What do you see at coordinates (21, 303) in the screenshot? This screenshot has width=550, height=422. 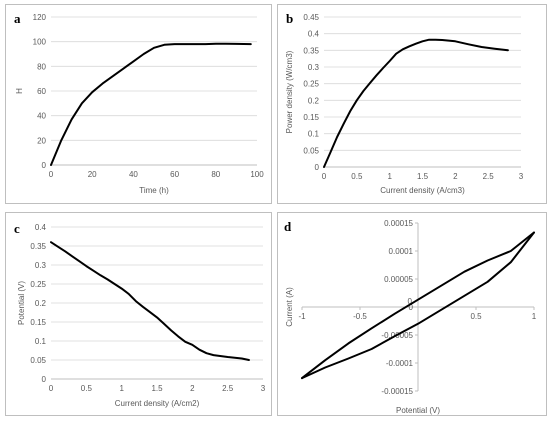 I see `y-axis-label: Potential (V)` at bounding box center [21, 303].